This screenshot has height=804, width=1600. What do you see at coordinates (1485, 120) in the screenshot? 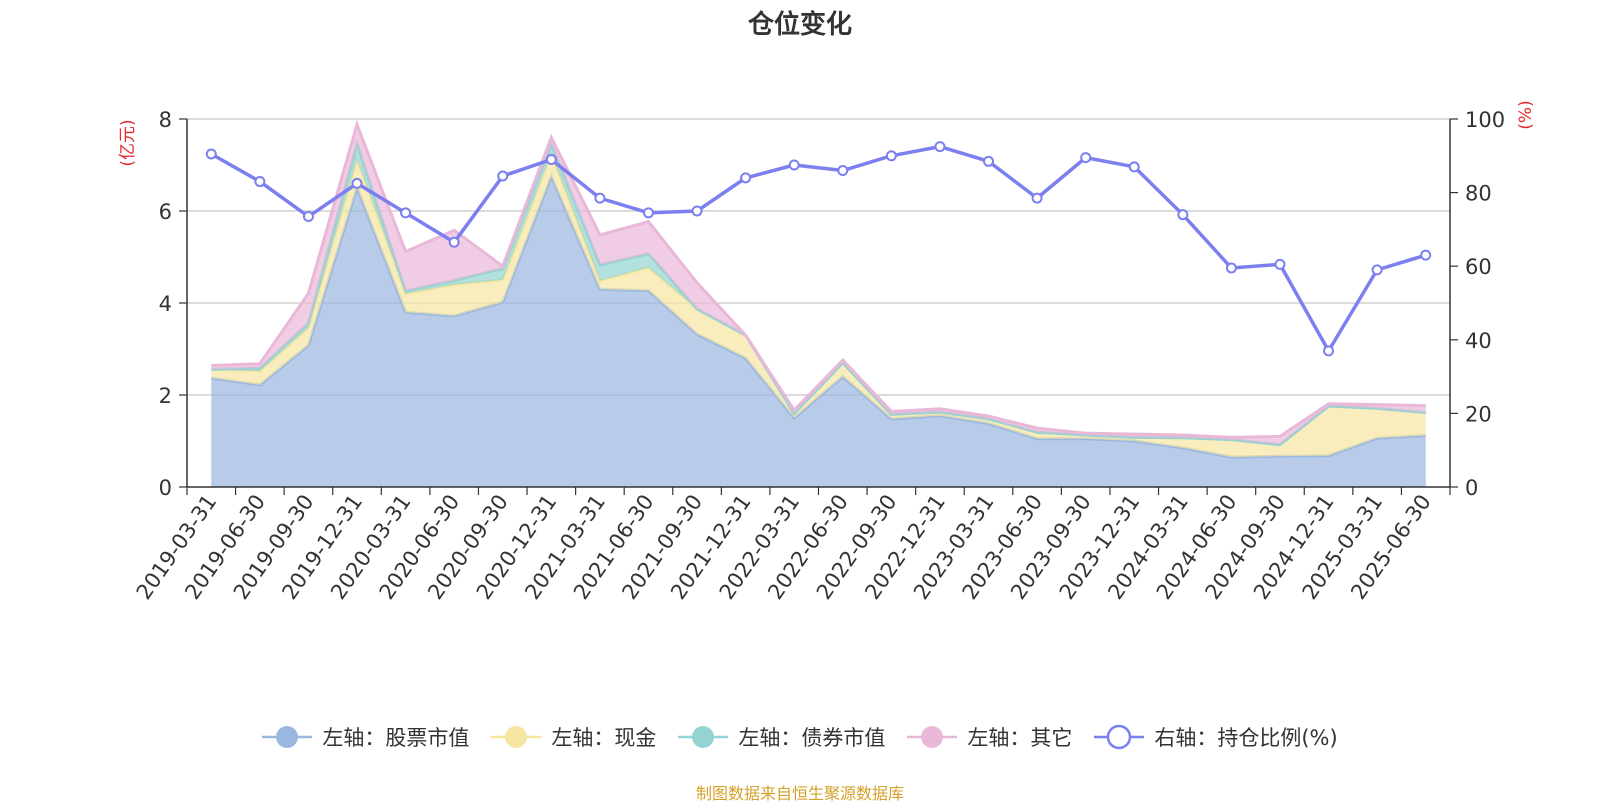
I see `right-tick-label: 100` at bounding box center [1485, 120].